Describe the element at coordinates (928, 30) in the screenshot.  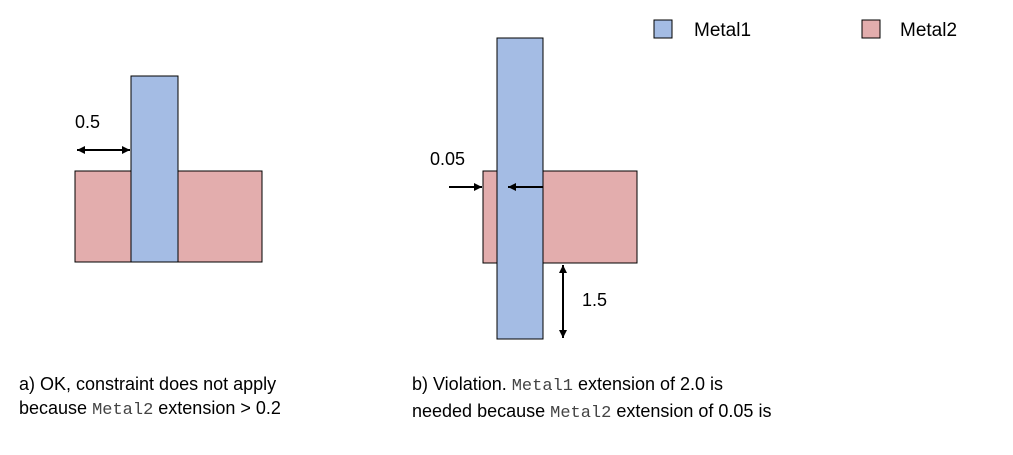
I see `legend-metal2-label: Metal2` at that location.